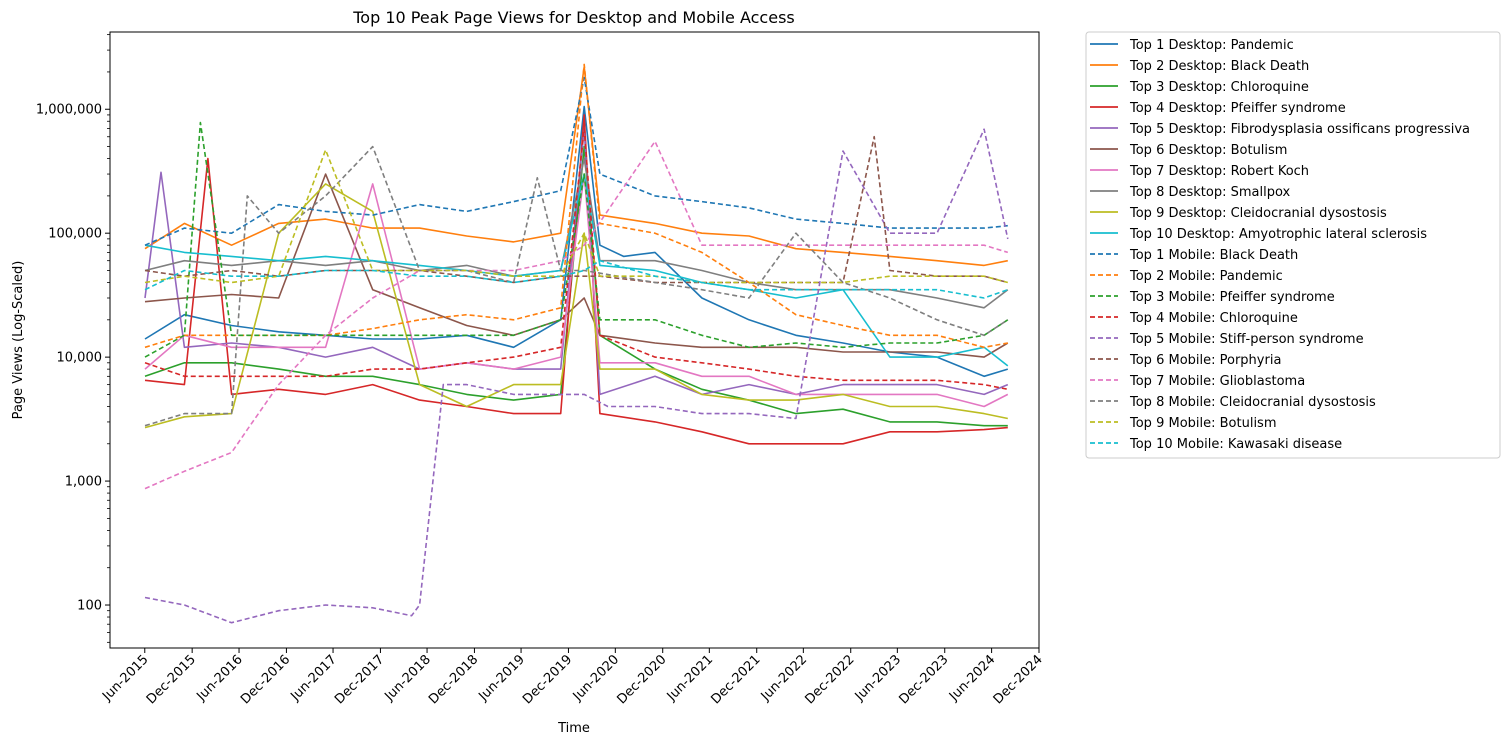 This screenshot has width=1509, height=744. Describe the element at coordinates (453, 679) in the screenshot. I see `x-tick-label: Dec-2018` at that location.